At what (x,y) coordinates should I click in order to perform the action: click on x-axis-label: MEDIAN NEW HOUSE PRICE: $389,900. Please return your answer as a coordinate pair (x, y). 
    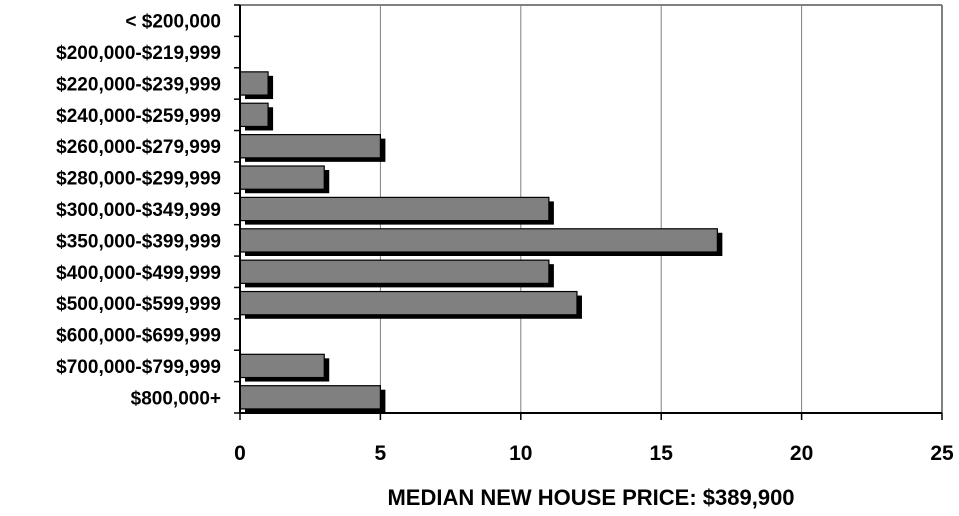
    Looking at the image, I should click on (590, 497).